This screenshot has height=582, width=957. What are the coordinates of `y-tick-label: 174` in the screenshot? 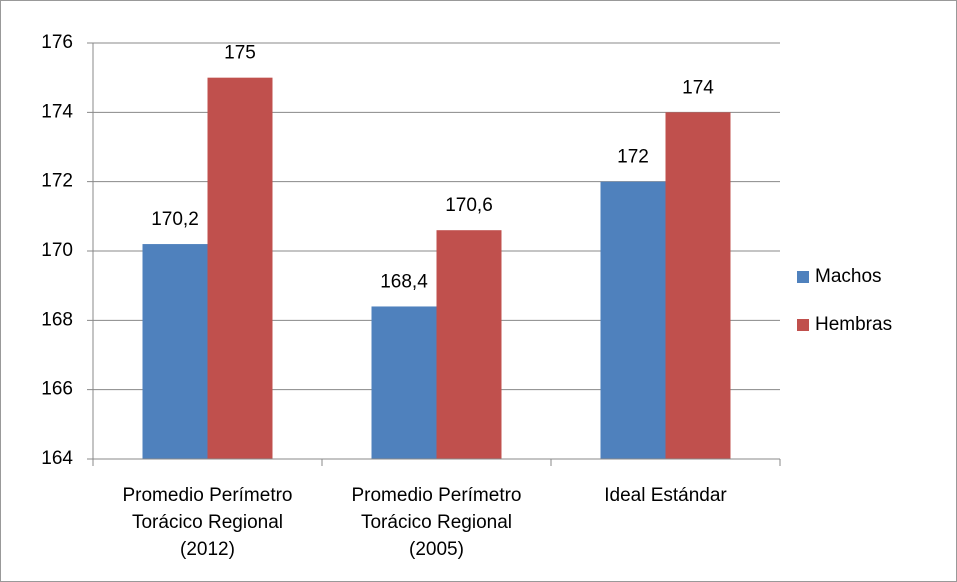 It's located at (57, 111).